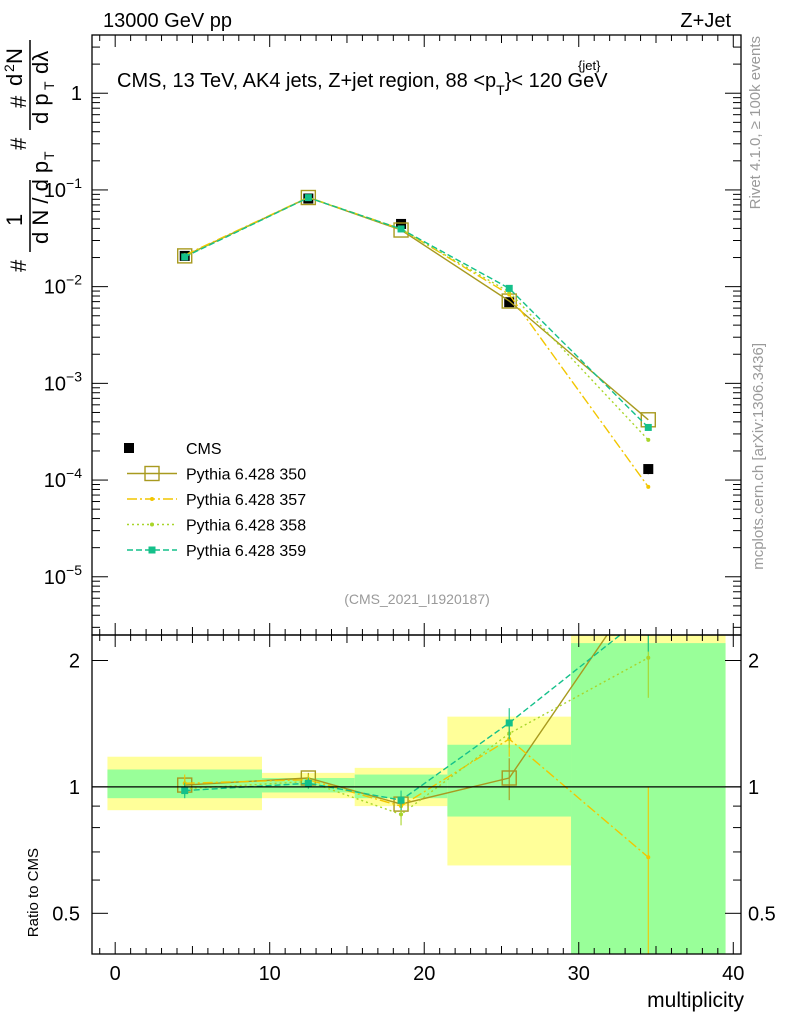  I want to click on legend-item-3: Pythia 6.428 358, so click(216, 526).